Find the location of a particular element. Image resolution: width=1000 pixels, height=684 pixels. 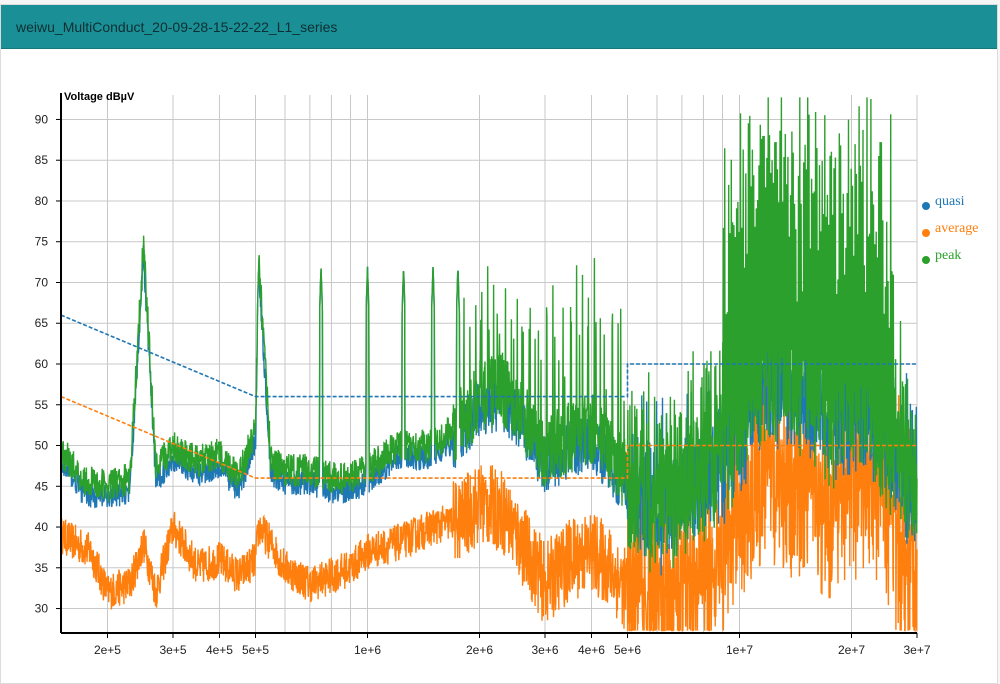

y-tick-label: 75 is located at coordinates (42, 242).